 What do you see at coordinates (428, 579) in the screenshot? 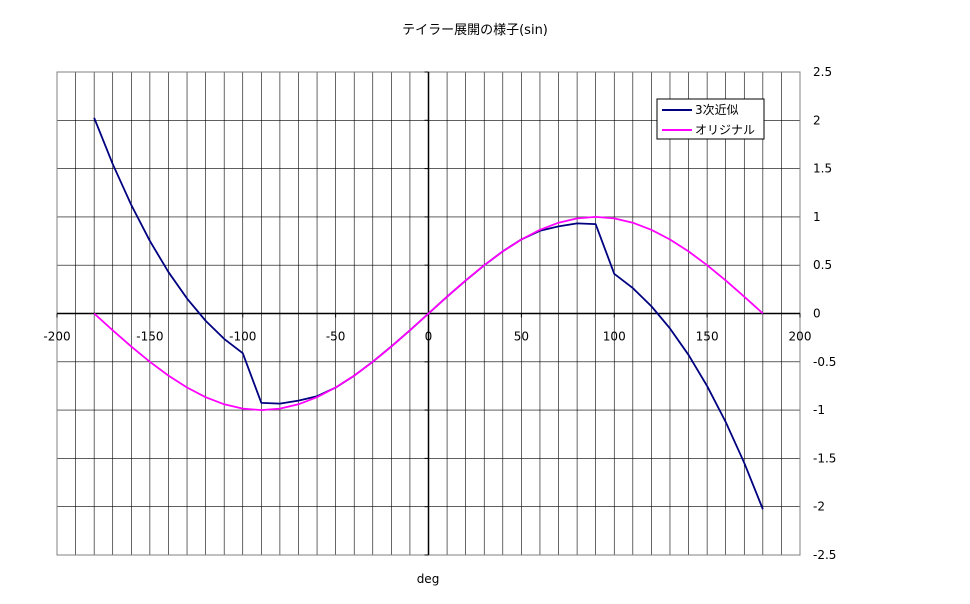
I see `x-axis-label: deg` at bounding box center [428, 579].